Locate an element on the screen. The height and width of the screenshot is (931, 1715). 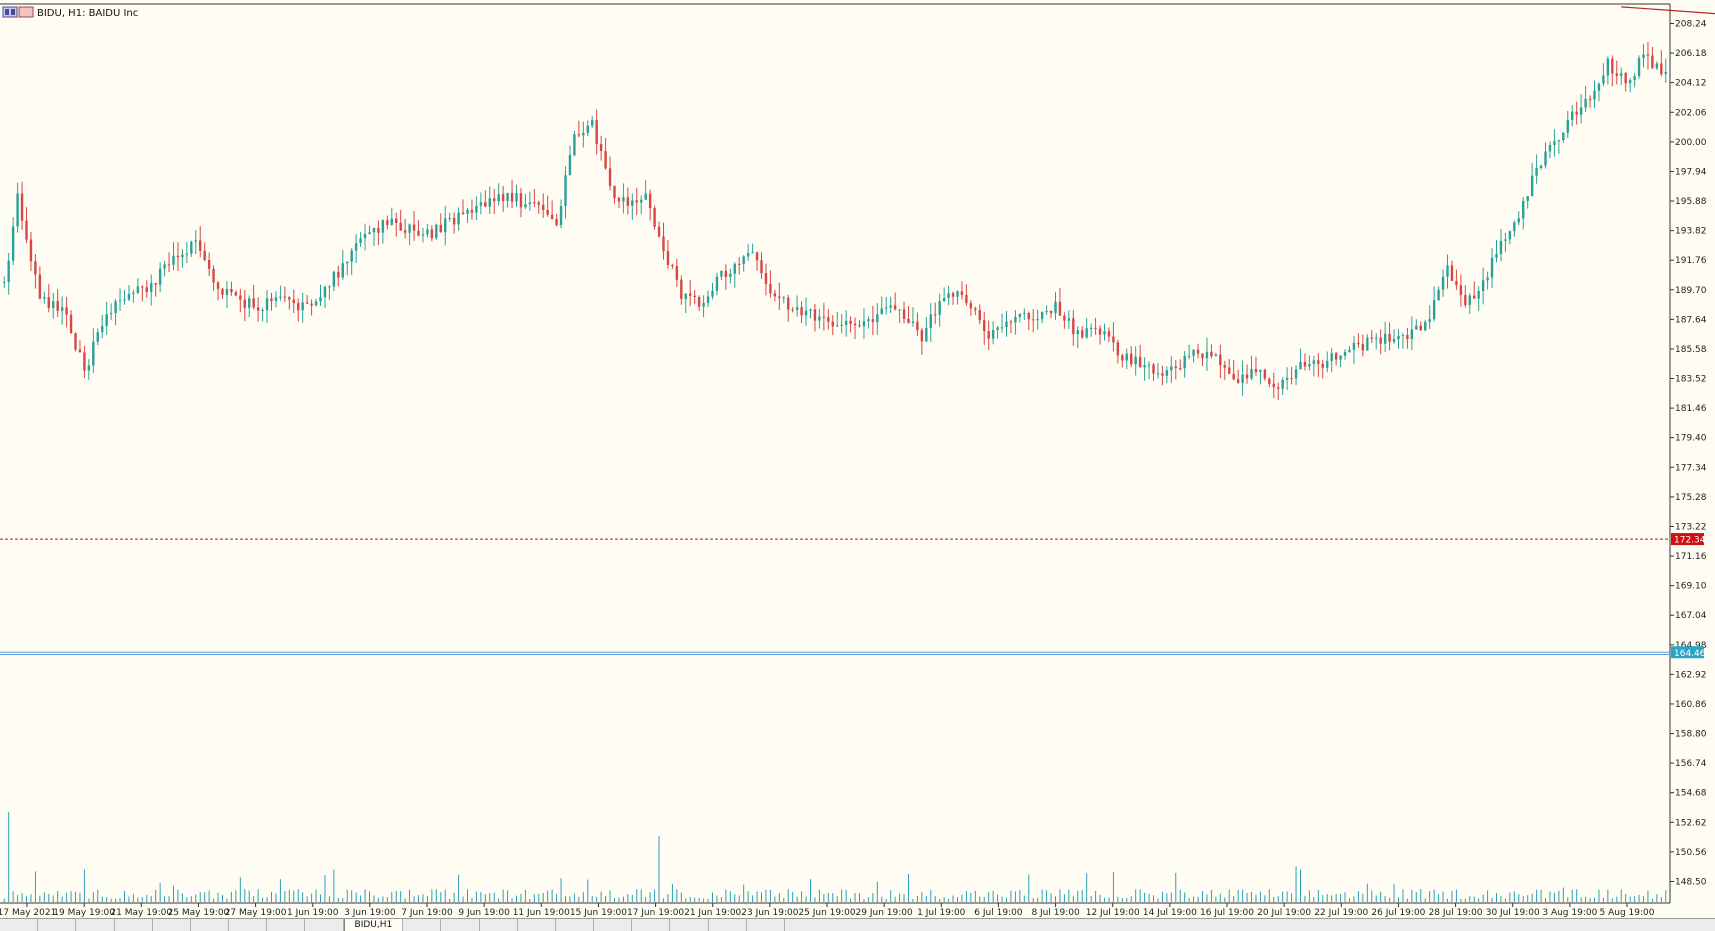
chart-window-icon is located at coordinates (18, 12).